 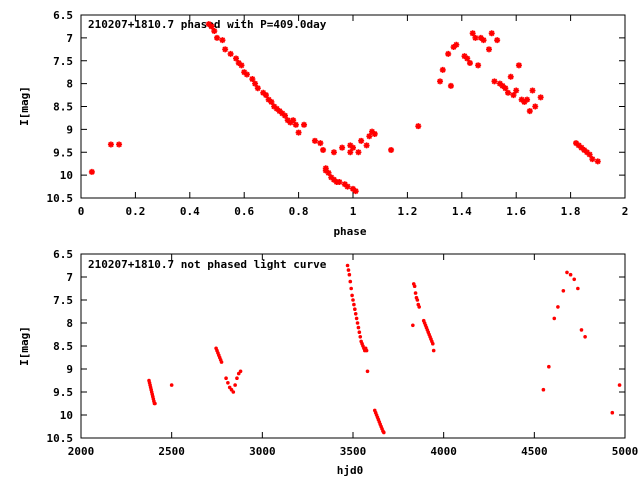 I want to click on x-axis-label: hjd0, so click(x=350, y=470).